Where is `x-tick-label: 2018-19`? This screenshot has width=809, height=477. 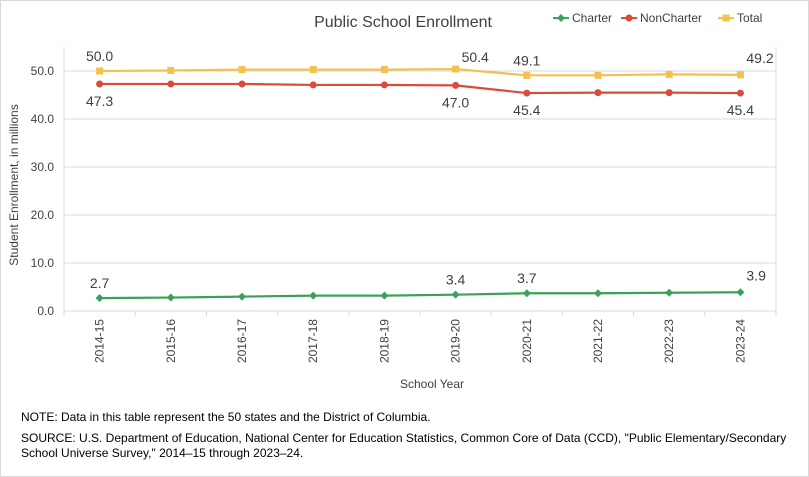
x-tick-label: 2018-19 is located at coordinates (384, 341).